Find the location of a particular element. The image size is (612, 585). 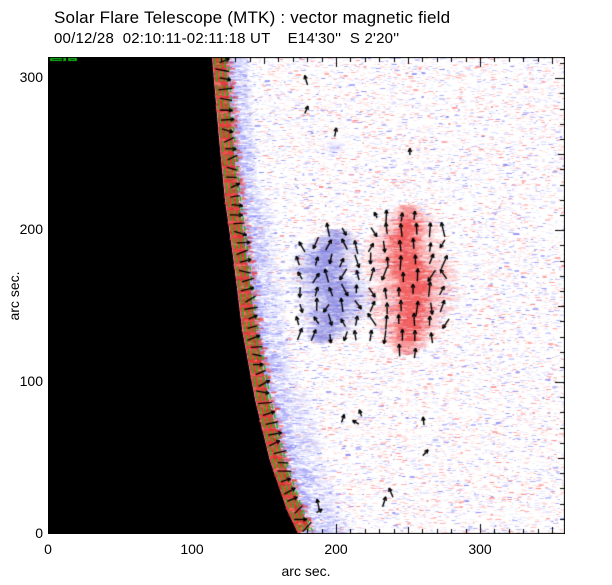

x-tick-label: 100 is located at coordinates (192, 549).